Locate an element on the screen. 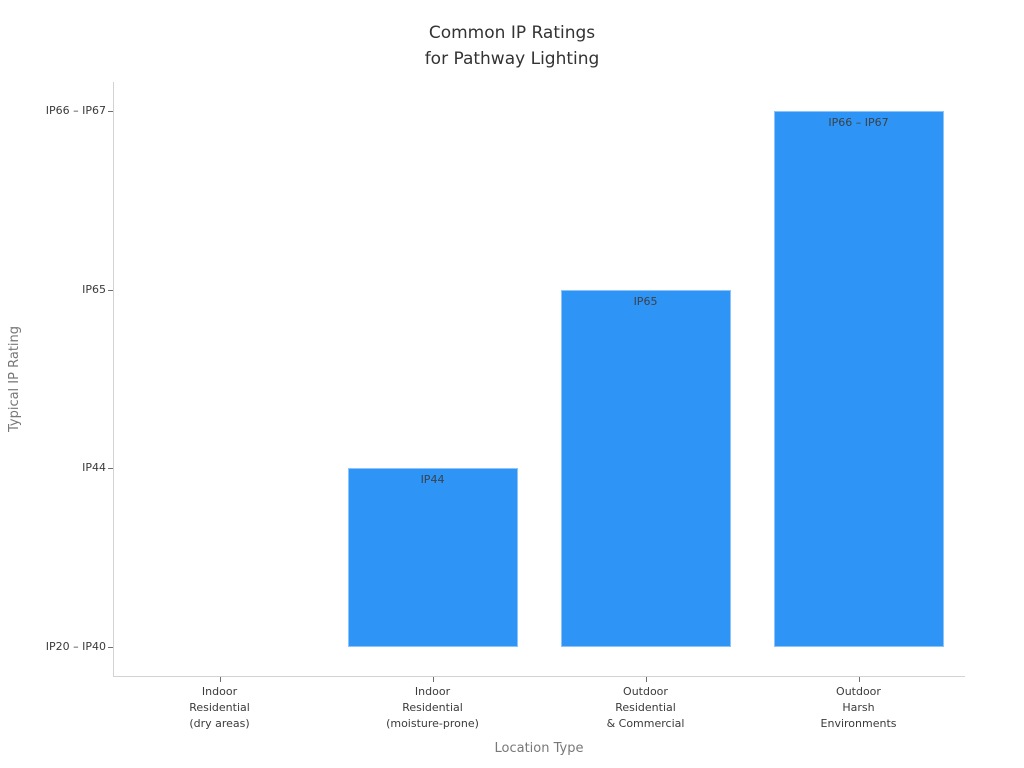 This screenshot has height=768, width=1024. x-tick-label-line: & Commercial is located at coordinates (645, 723).